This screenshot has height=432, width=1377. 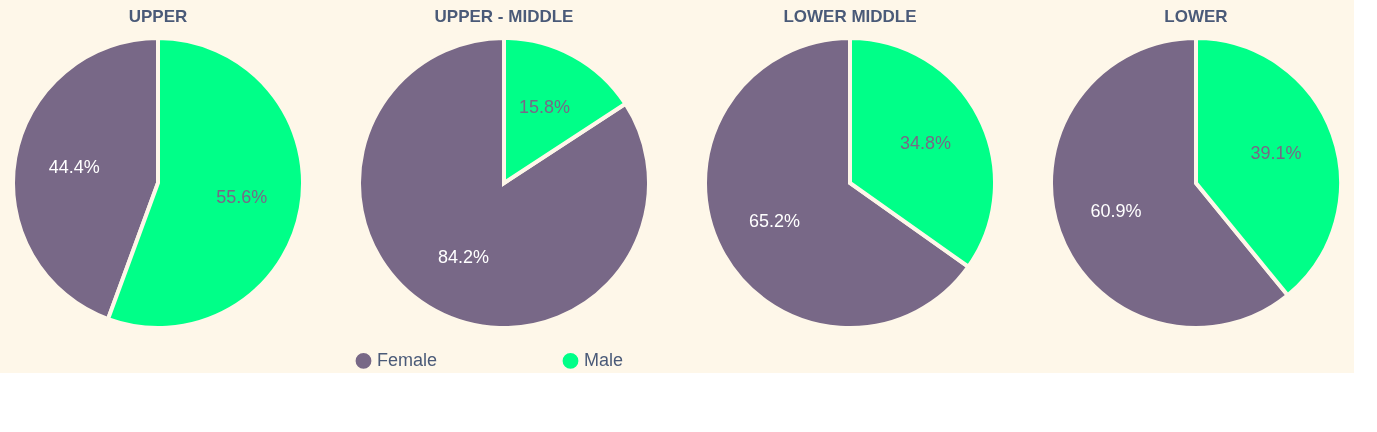 I want to click on data-label: 34.8%, so click(x=925, y=142).